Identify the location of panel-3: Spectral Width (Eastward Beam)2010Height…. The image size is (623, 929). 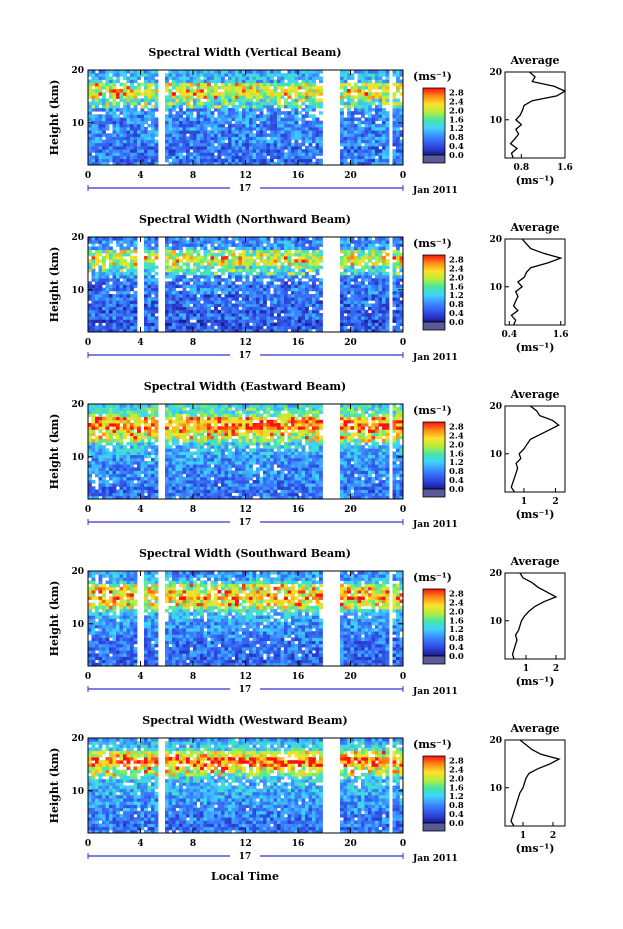
(307, 455).